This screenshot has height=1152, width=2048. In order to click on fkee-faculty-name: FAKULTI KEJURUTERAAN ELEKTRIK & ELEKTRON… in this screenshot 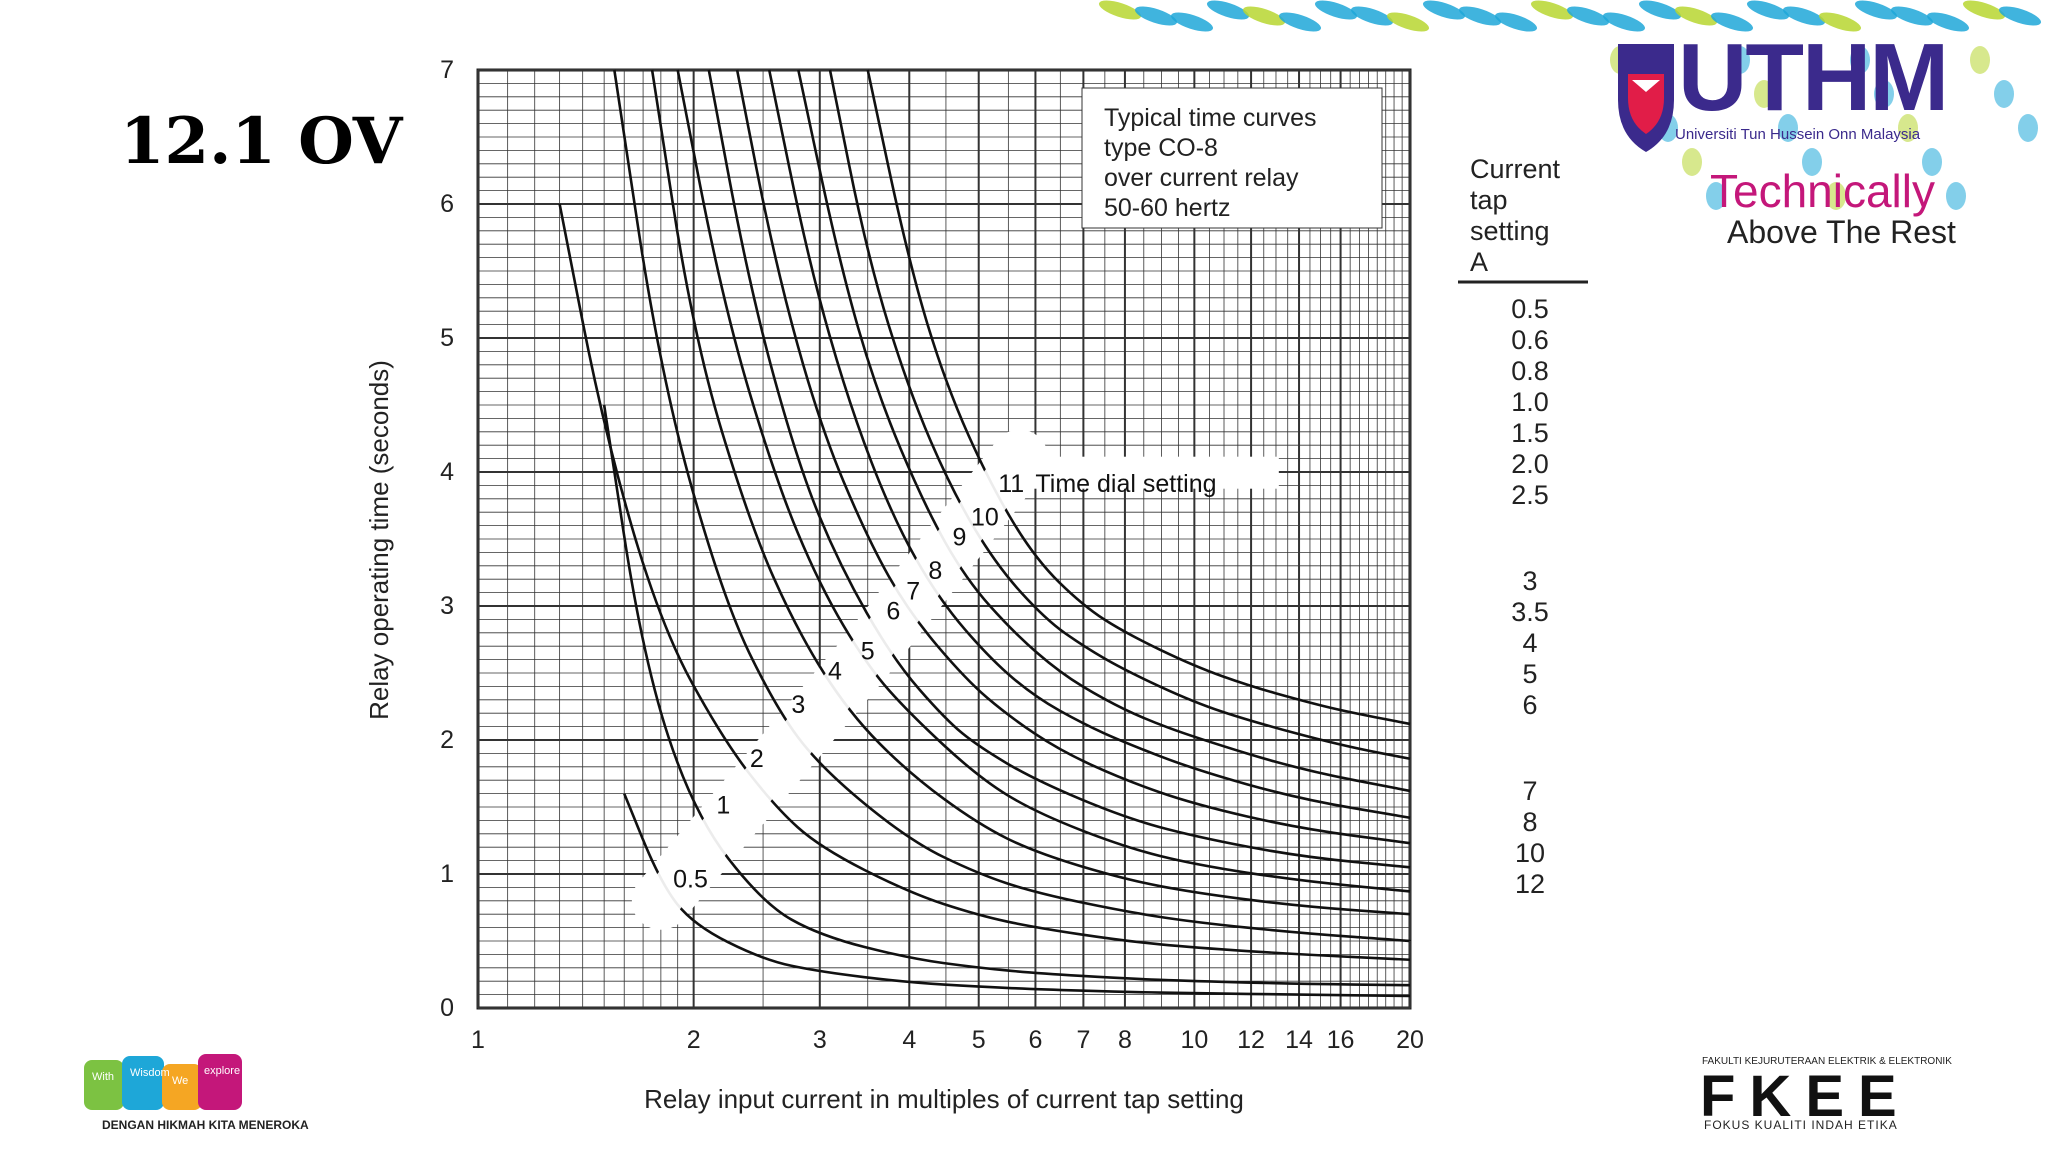, I will do `click(1827, 1061)`.